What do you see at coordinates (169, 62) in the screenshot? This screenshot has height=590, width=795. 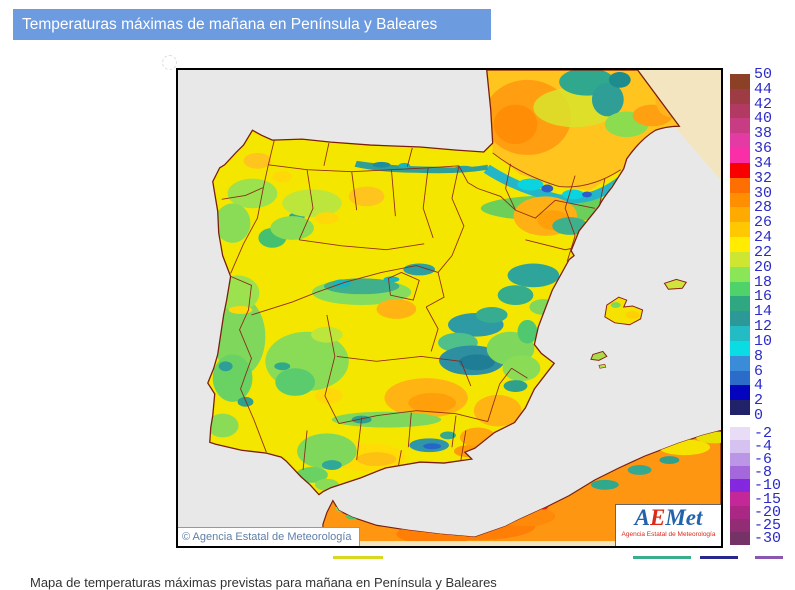 I see `watermark-icon` at bounding box center [169, 62].